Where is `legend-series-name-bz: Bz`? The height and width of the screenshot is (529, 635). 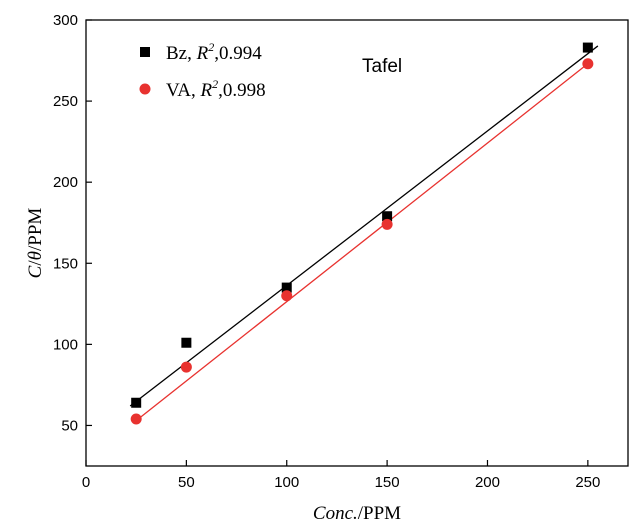
legend-series-name-bz: Bz is located at coordinates (176, 53).